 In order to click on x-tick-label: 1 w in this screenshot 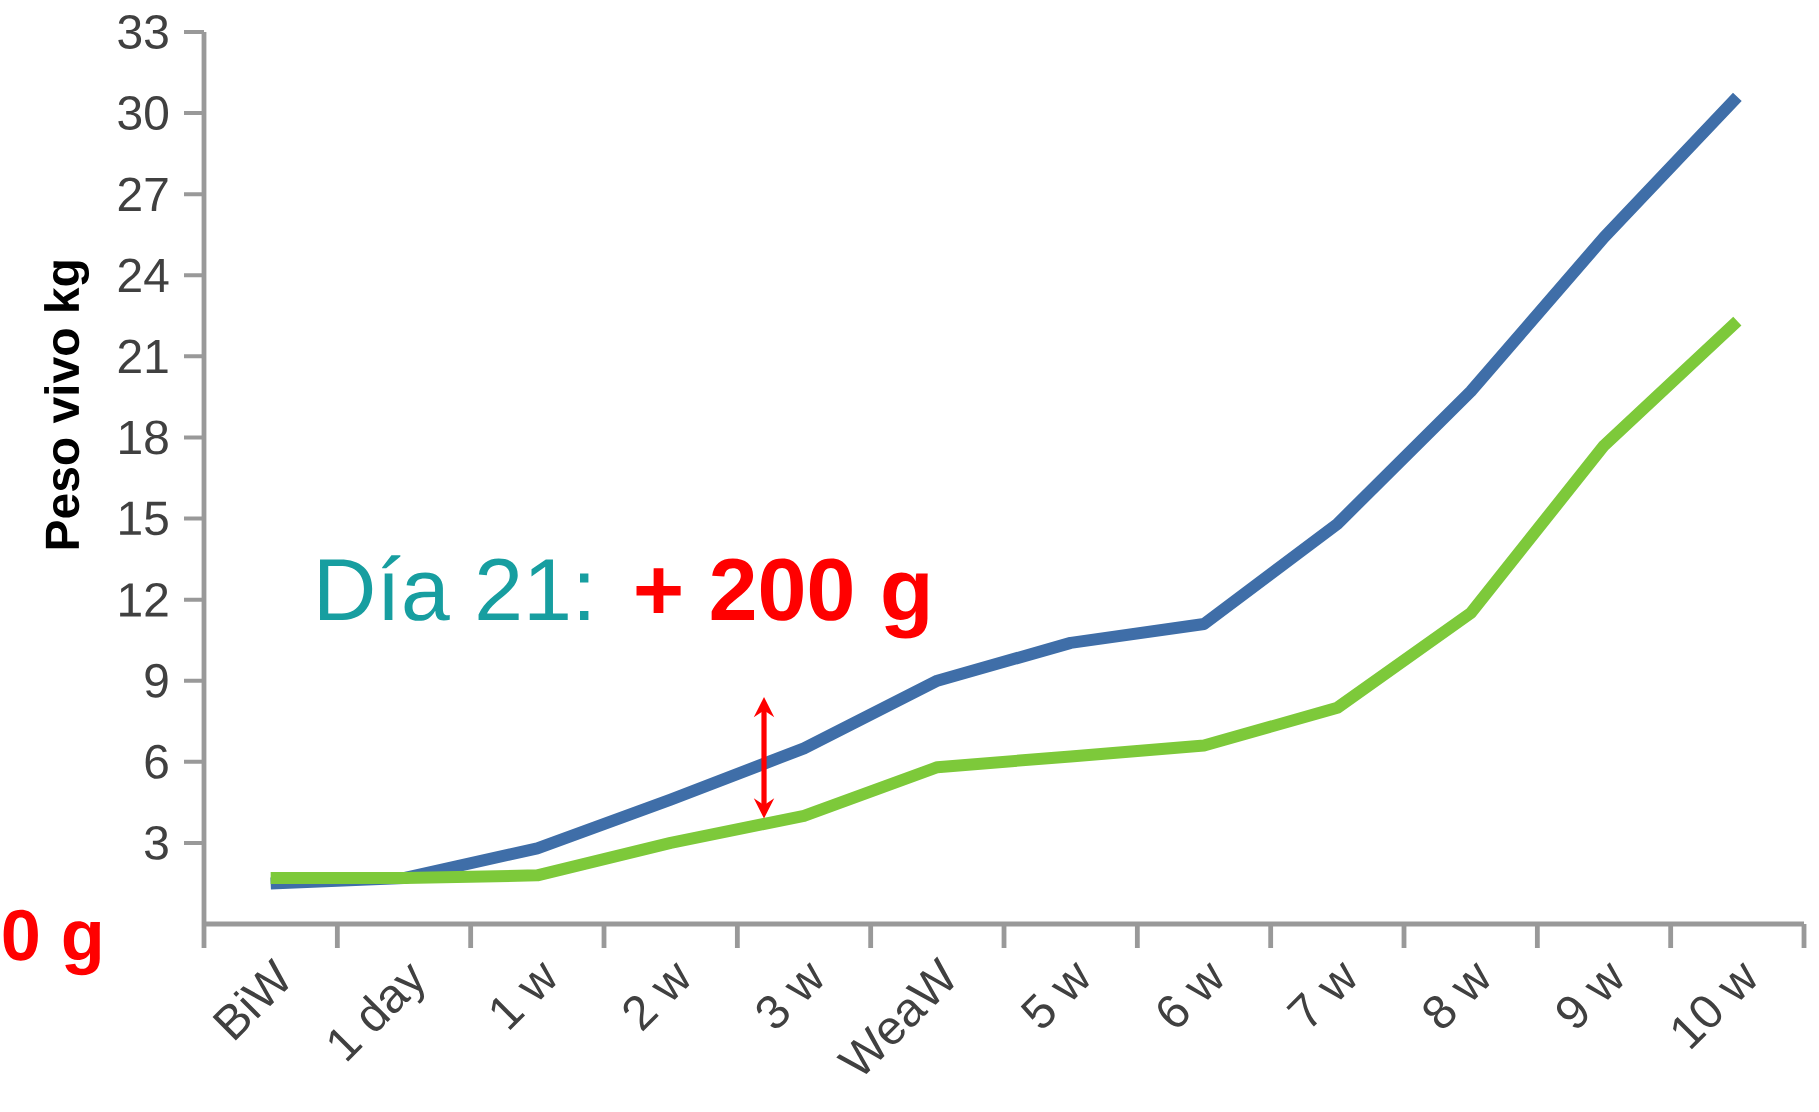, I will do `click(523, 996)`.